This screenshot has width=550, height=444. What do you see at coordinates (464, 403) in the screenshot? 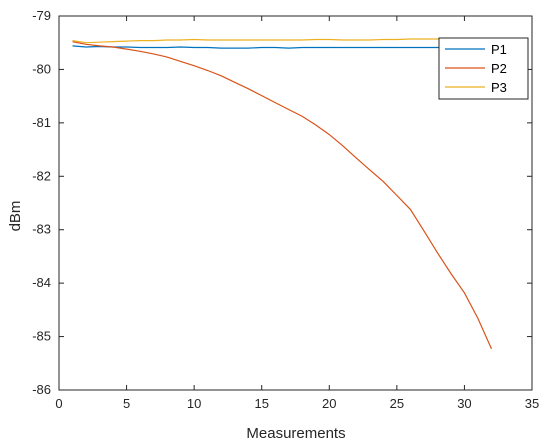
I see `x-tick-label: 30` at bounding box center [464, 403].